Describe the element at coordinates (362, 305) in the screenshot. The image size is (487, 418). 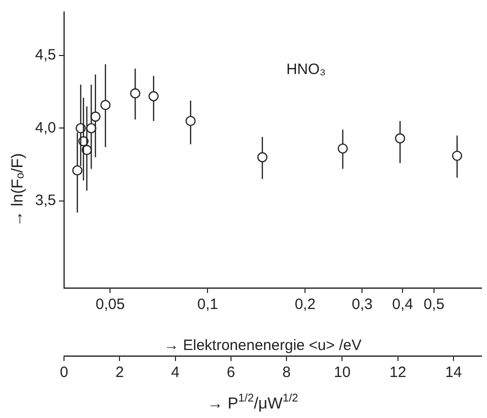
I see `x2-tick-label: 0,3` at that location.